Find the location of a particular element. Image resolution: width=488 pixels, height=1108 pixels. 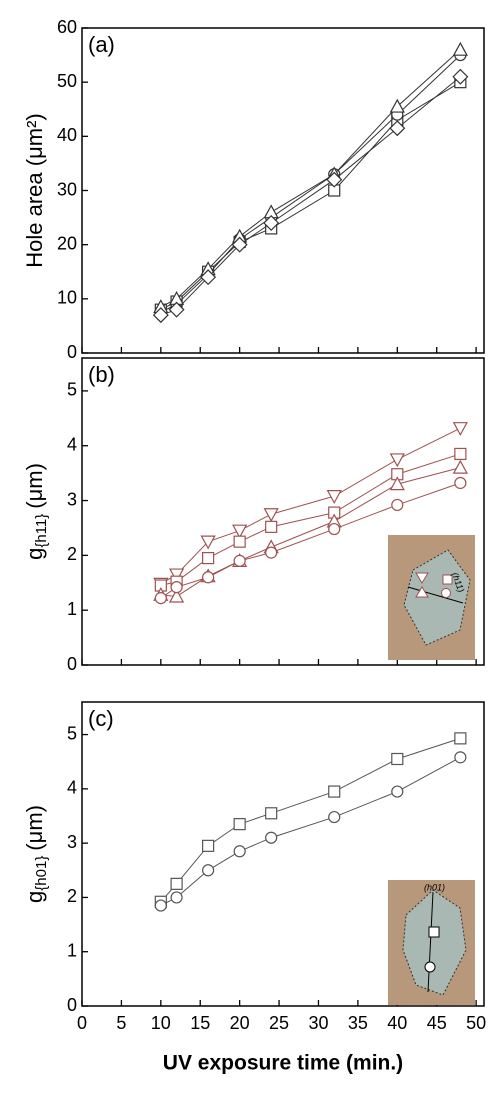

panel-label: (b) is located at coordinates (101, 374).